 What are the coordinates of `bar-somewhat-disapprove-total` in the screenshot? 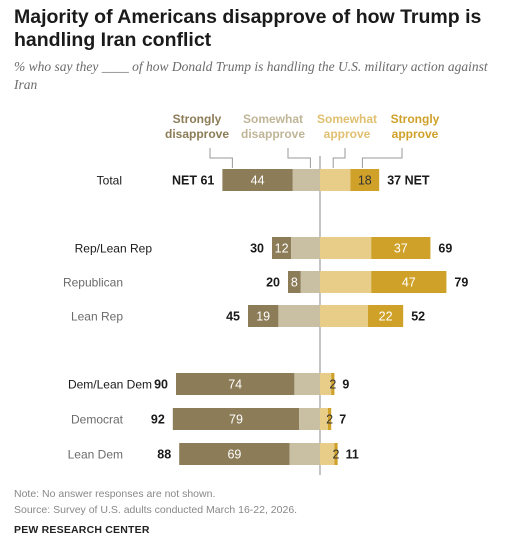 It's located at (306, 180).